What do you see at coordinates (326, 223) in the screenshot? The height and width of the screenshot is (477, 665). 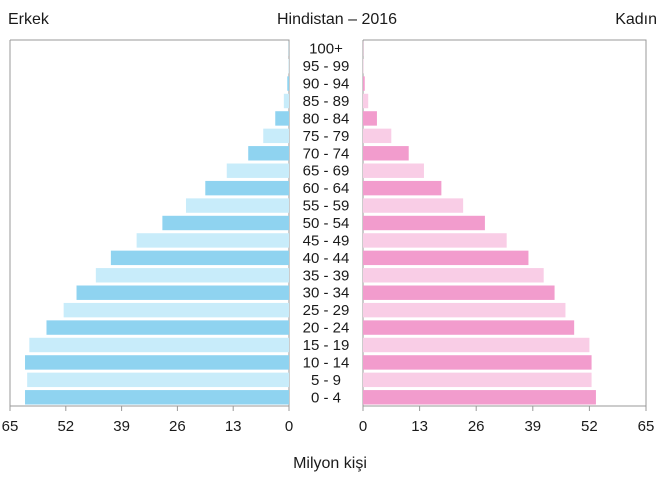 I see `age-group-label: 50 - 54` at bounding box center [326, 223].